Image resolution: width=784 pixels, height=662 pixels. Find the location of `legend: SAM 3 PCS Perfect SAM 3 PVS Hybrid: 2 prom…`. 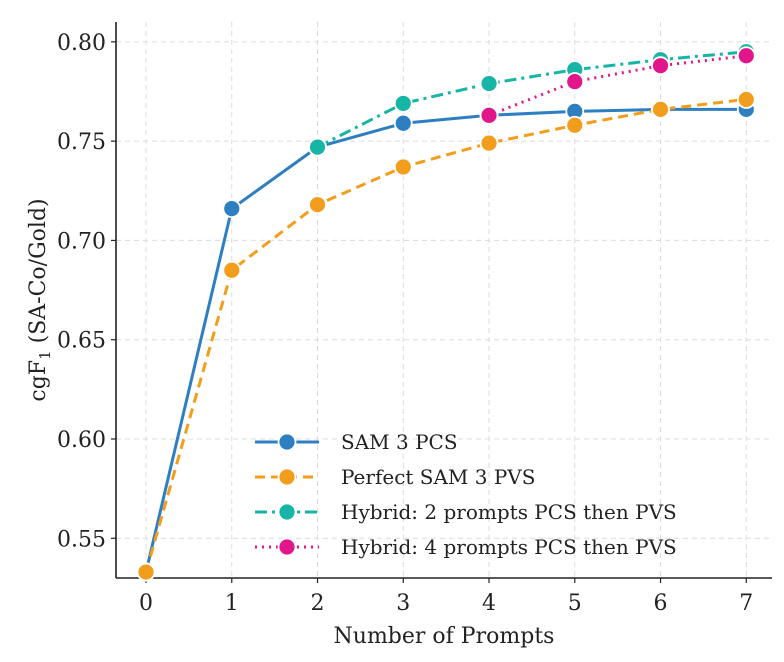

legend: SAM 3 PCS Perfect SAM 3 PVS Hybrid: 2 prom… is located at coordinates (466, 494).